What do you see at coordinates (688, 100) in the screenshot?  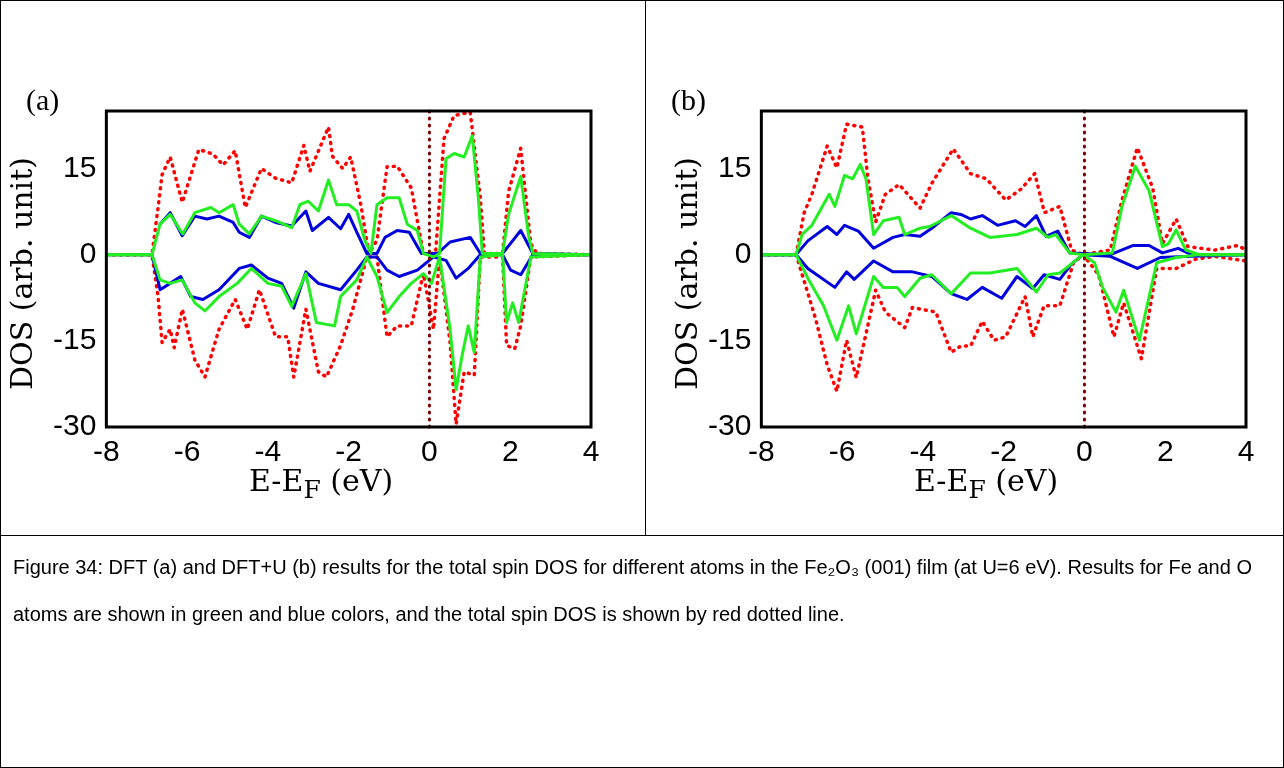 I see `chart-title: (b)` at bounding box center [688, 100].